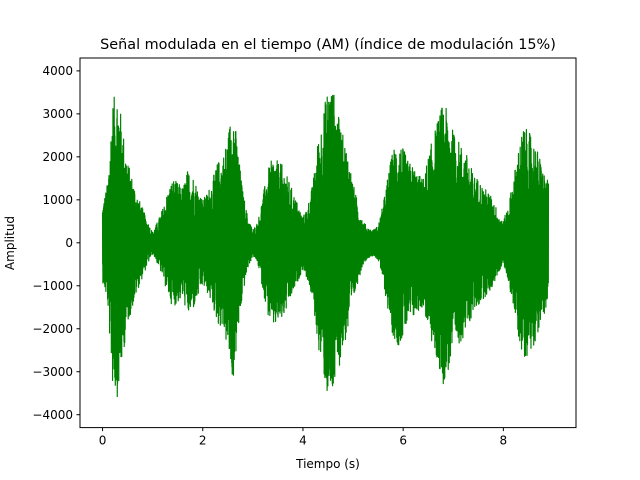 The width and height of the screenshot is (640, 480). Describe the element at coordinates (69, 243) in the screenshot. I see `y-tick-label: 0` at that location.